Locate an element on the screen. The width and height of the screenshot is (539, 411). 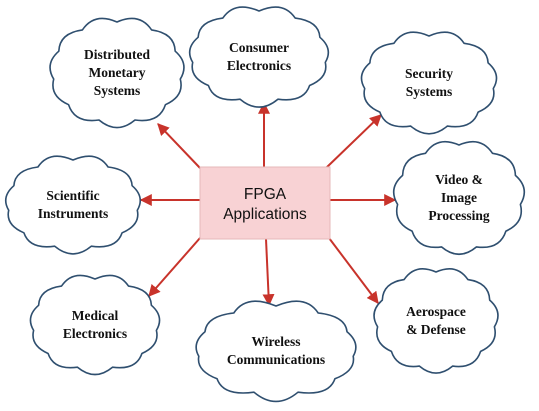
connector-arrow-wireless-communications is located at coordinates (268, 272).